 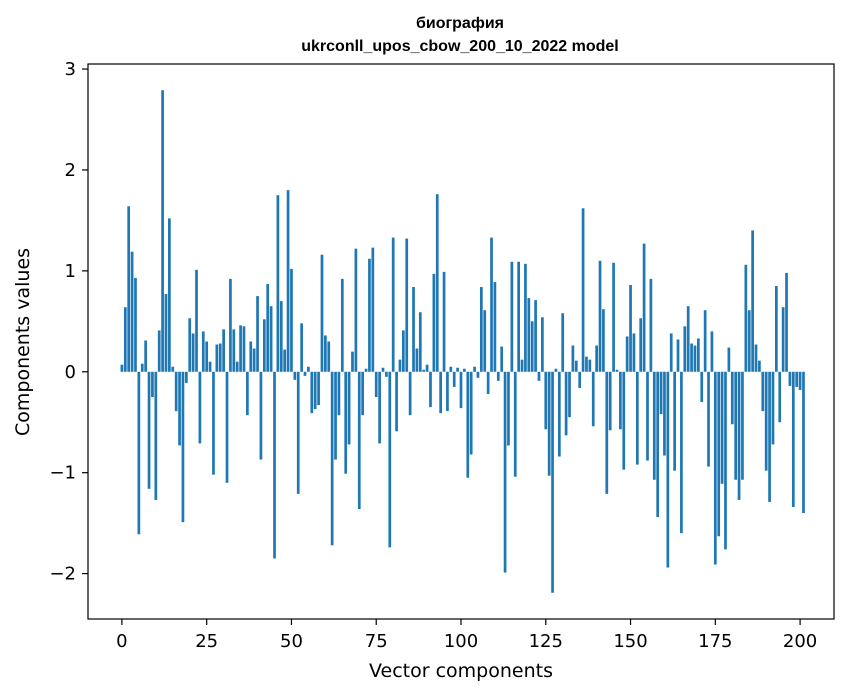 I want to click on y-tick-label-3: 3, so click(x=70, y=69).